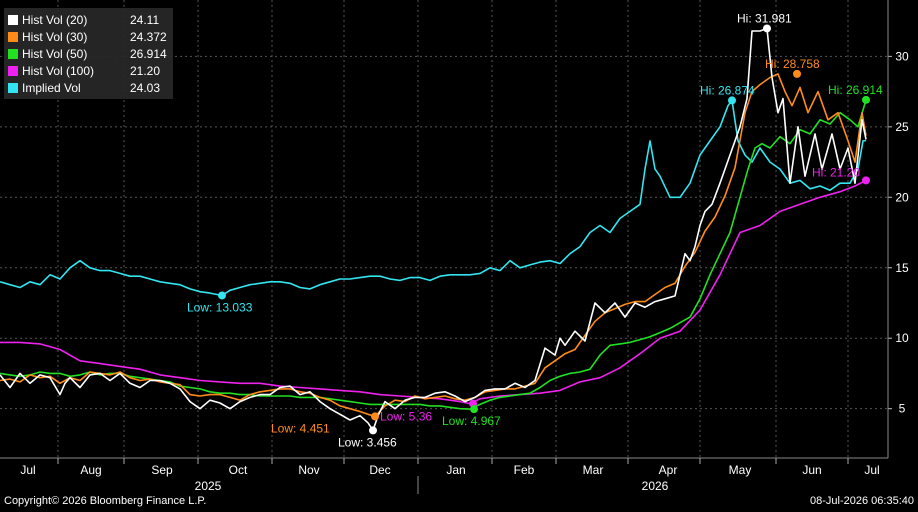  I want to click on x-tick-label: Apr, so click(668, 470).